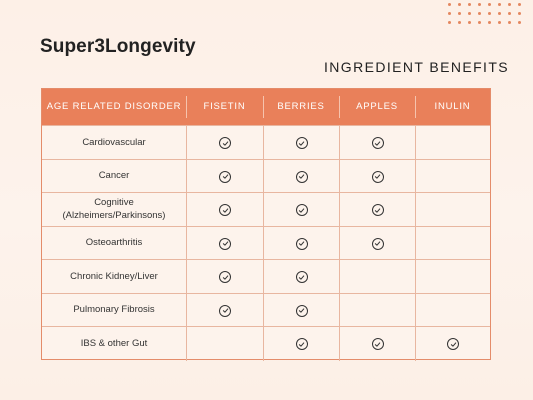  I want to click on disorder-label: Cardiovascular, so click(114, 142).